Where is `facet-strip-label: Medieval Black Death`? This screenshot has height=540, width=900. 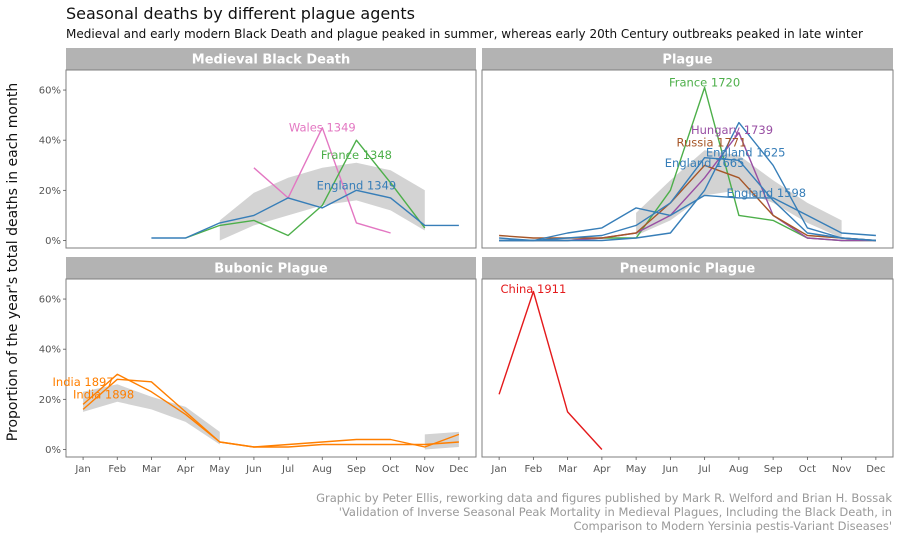
facet-strip-label: Medieval Black Death is located at coordinates (271, 60).